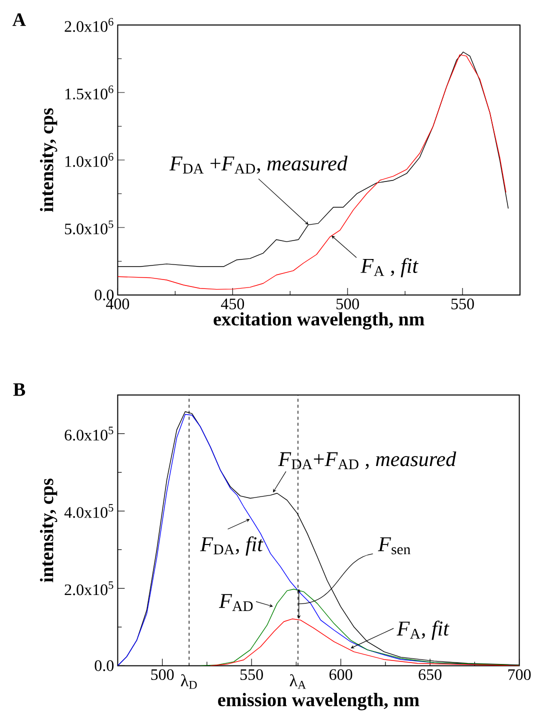 Image resolution: width=536 pixels, height=728 pixels. I want to click on line-series, so click(360, 627).